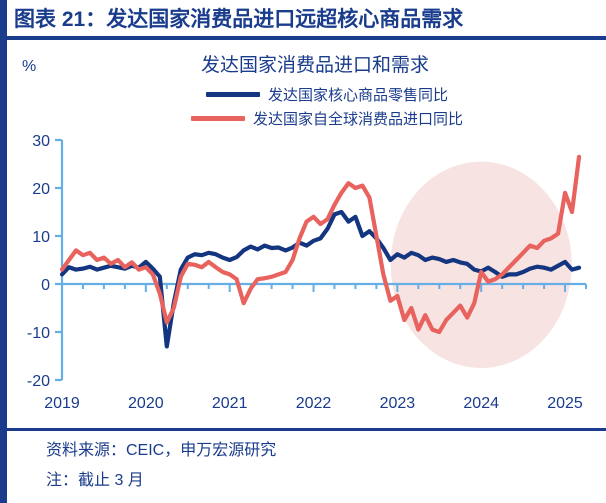  I want to click on x-tick-label: 2025, so click(565, 403).